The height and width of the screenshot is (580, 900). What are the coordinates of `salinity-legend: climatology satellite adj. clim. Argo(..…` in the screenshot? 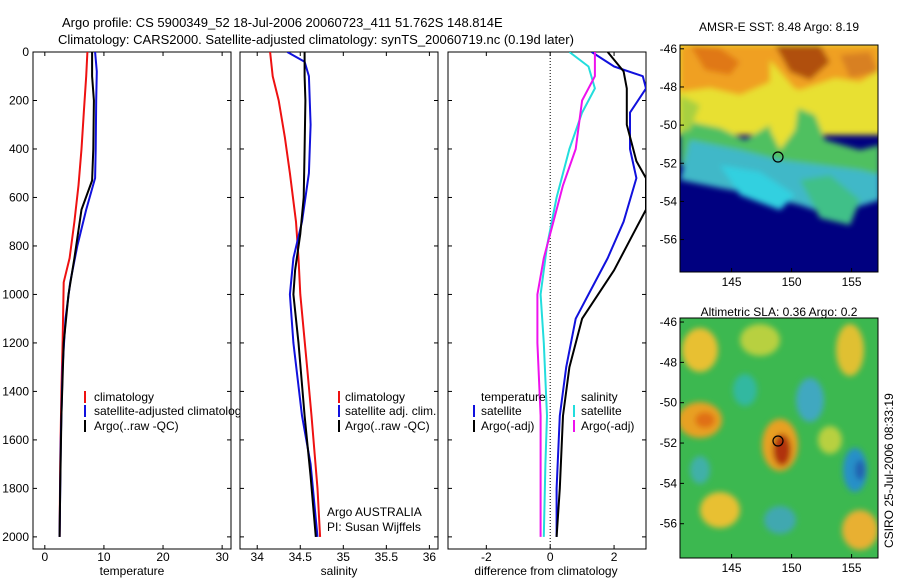 It's located at (387, 411).